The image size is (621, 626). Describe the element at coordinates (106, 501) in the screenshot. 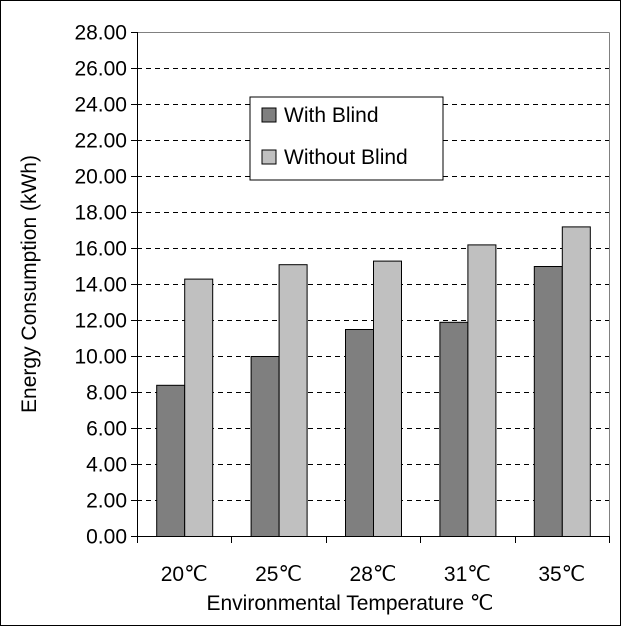

I see `y-tick-label: 2.00` at that location.